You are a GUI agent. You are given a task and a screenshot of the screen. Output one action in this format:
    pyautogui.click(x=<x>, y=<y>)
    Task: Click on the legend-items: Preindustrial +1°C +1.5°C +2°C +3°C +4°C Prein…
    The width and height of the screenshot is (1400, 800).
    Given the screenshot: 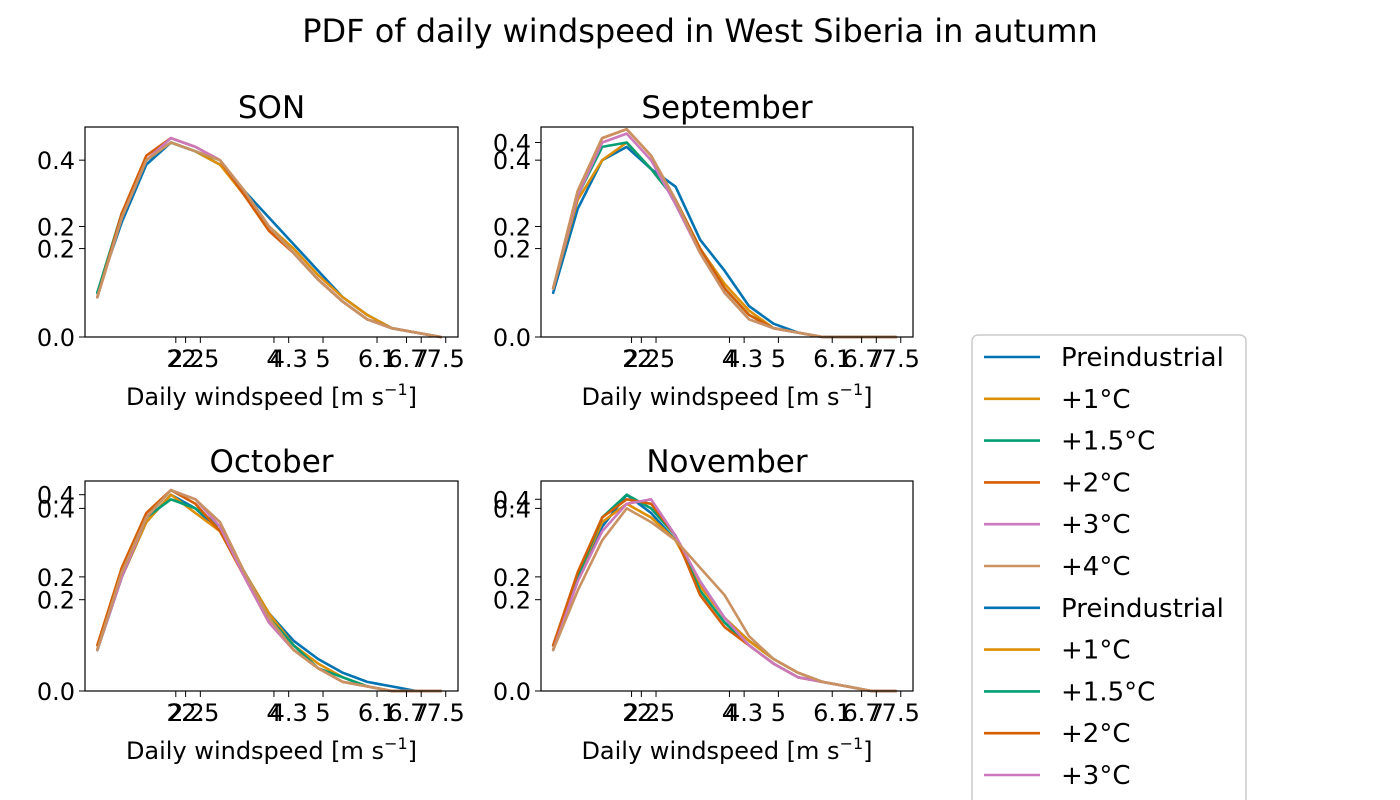 What is the action you would take?
    pyautogui.click(x=1104, y=567)
    